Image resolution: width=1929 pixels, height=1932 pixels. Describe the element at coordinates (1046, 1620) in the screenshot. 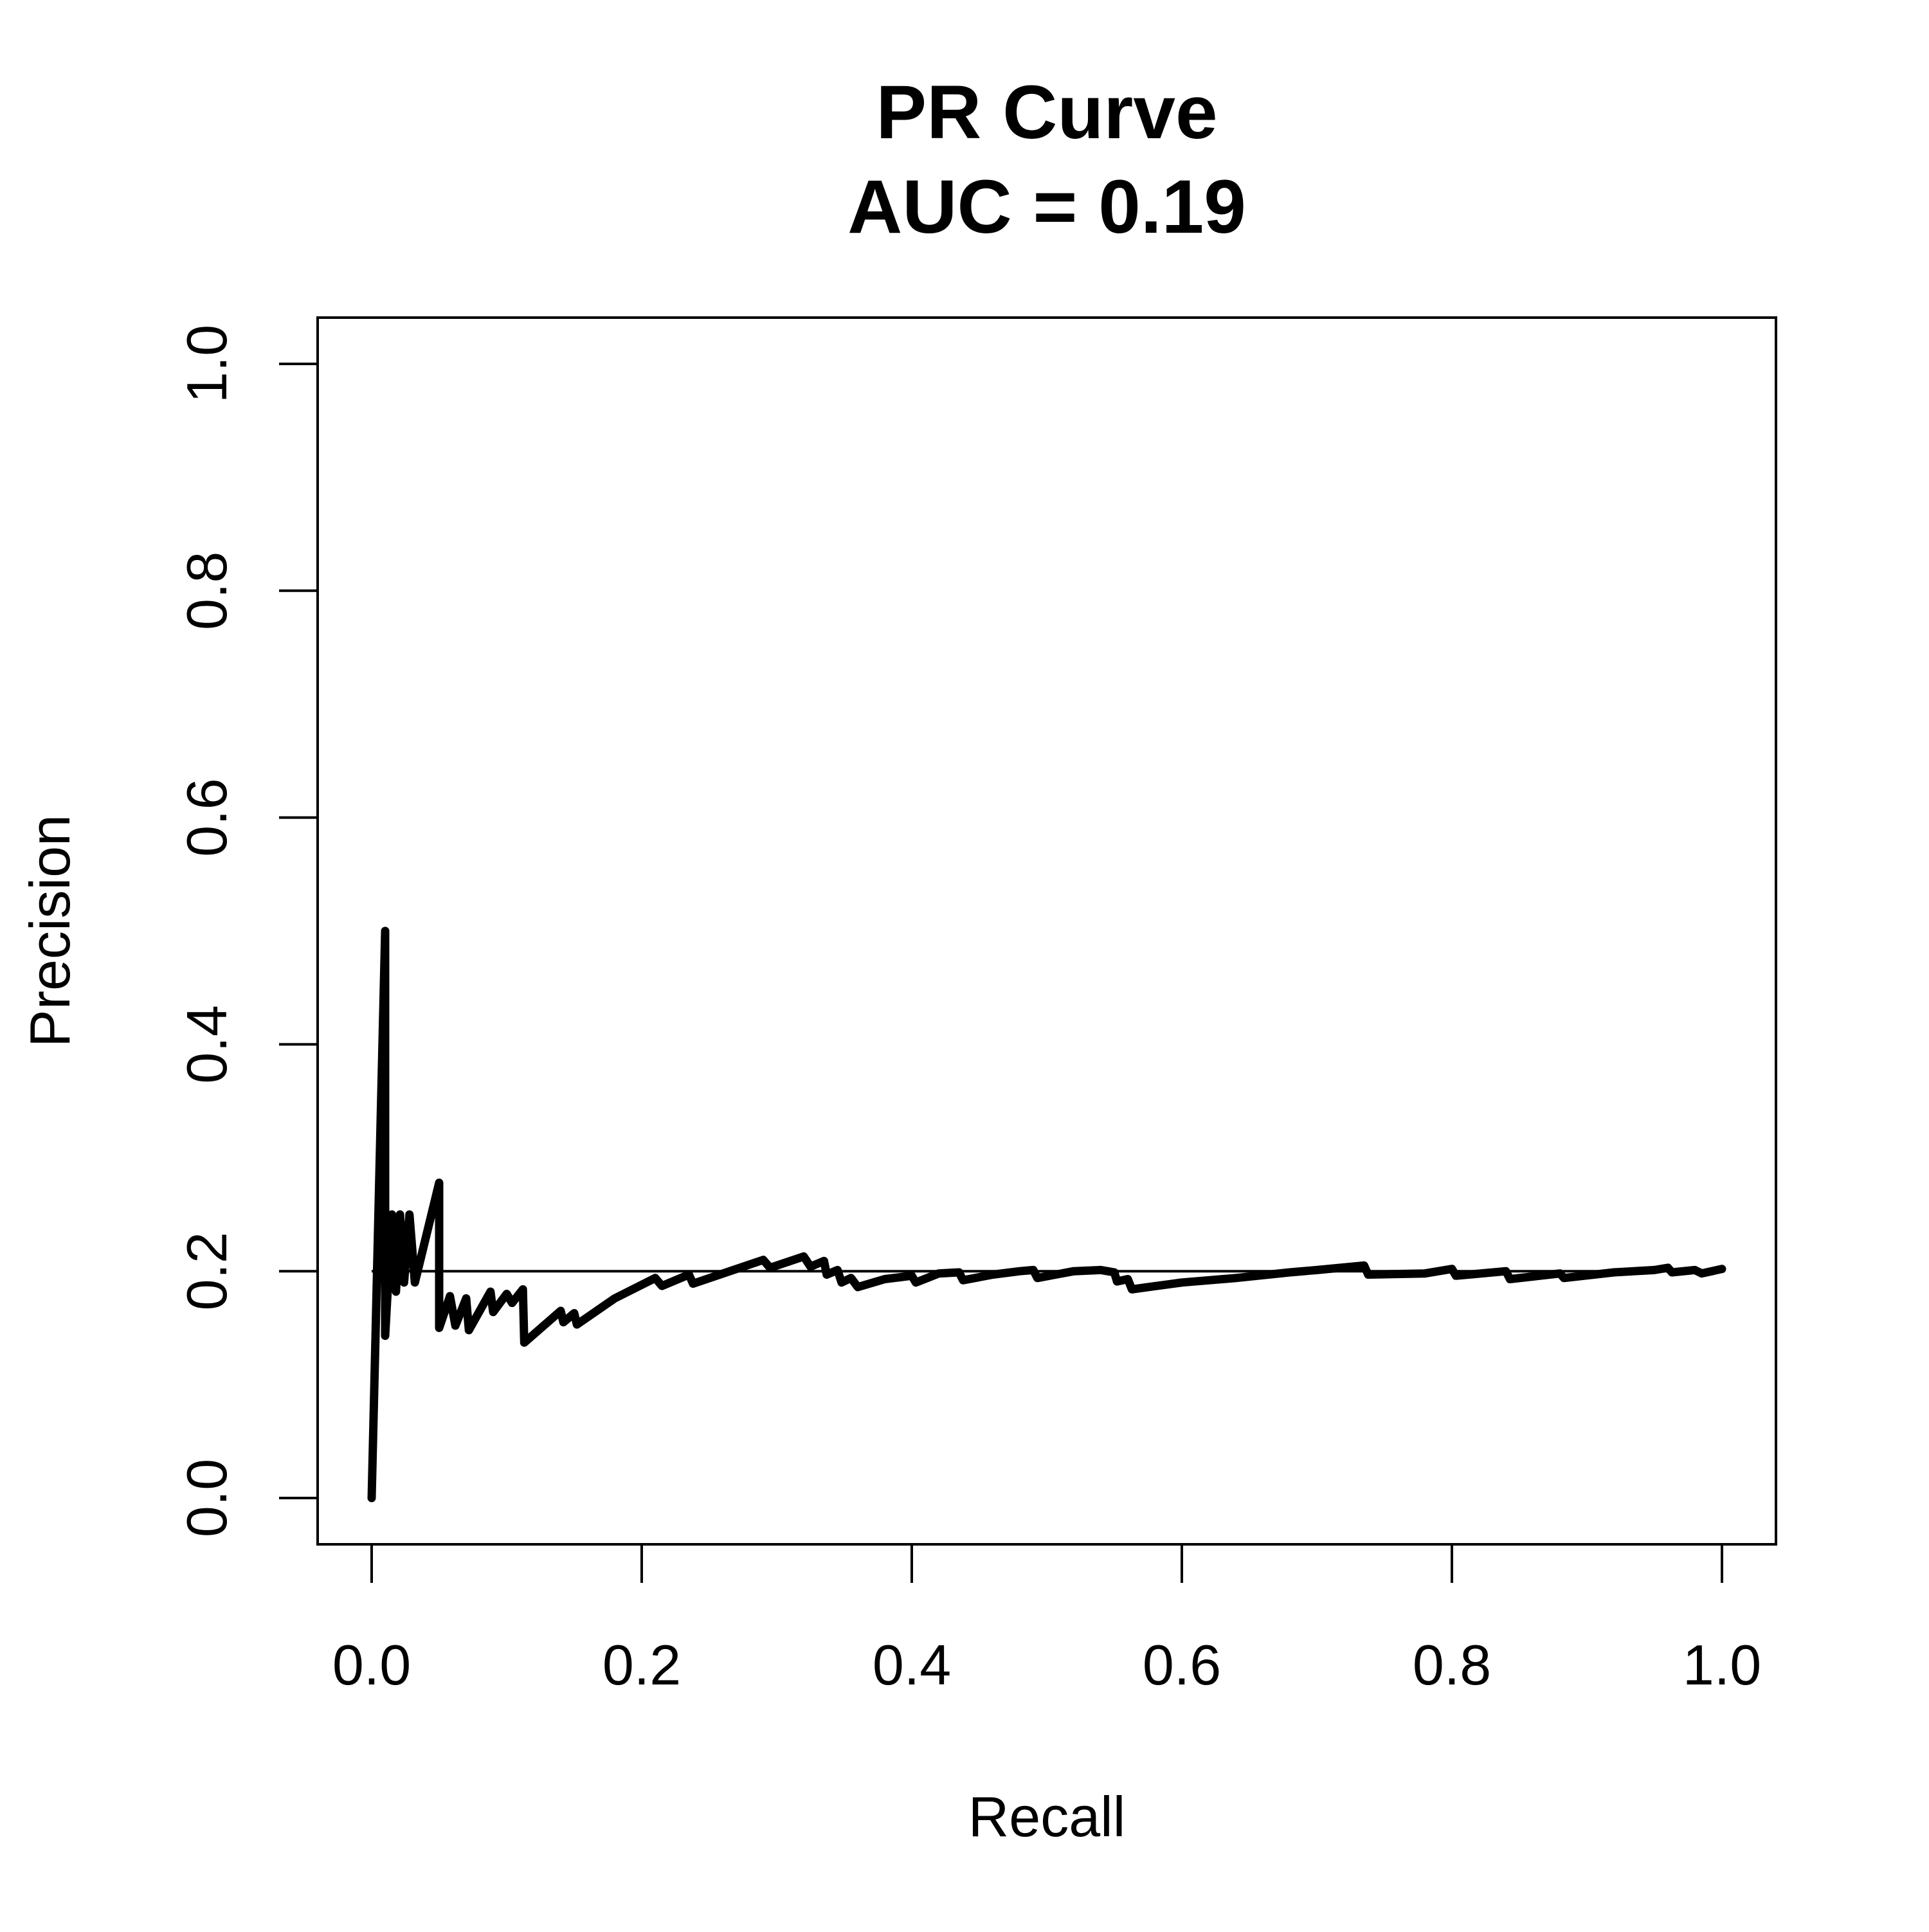

I see `x-axis: 0.0 0.2 0.4 0.6 0.8 1.0` at that location.